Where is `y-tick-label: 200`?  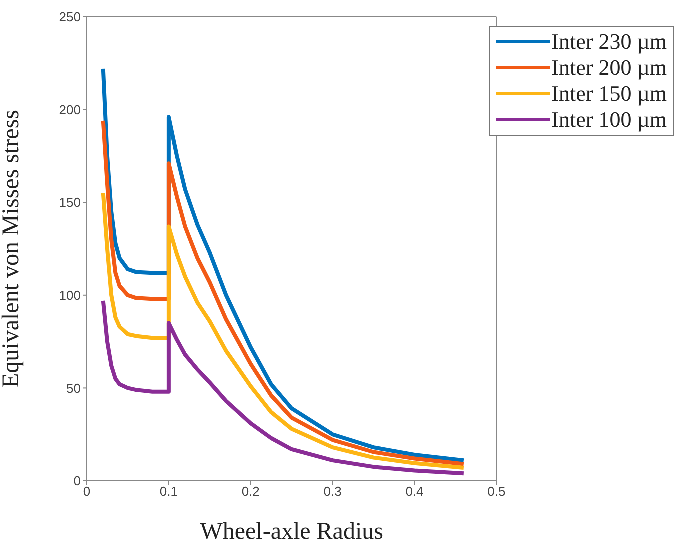 y-tick-label: 200 is located at coordinates (70, 110).